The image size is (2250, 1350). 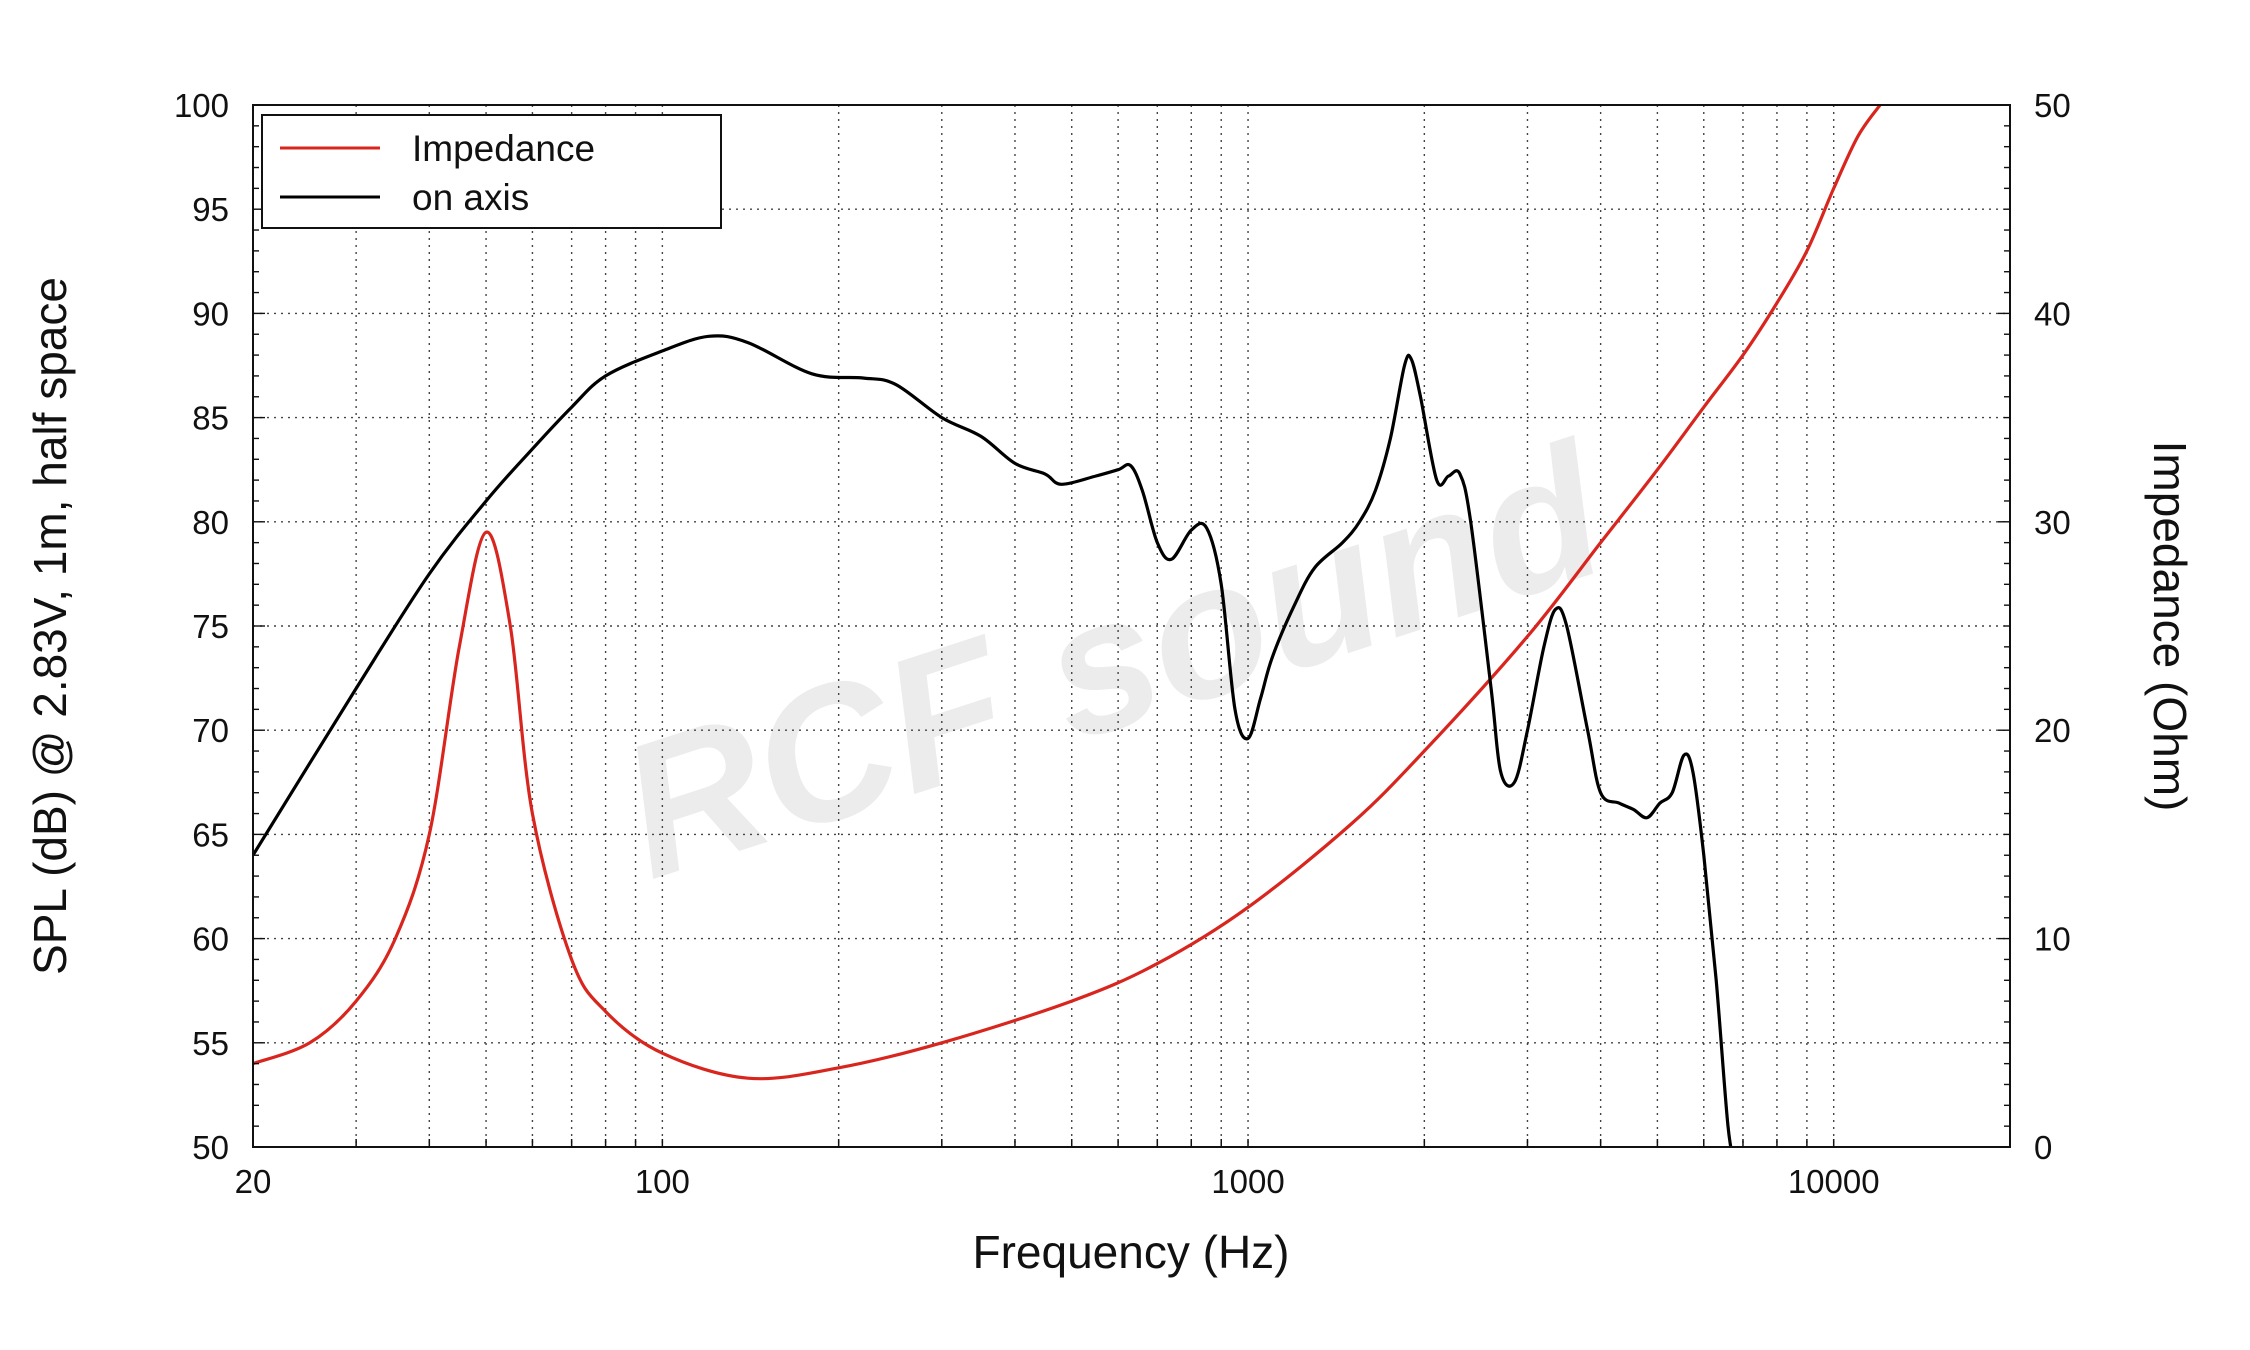 I want to click on y-left-tick-label: 60, so click(x=210, y=939).